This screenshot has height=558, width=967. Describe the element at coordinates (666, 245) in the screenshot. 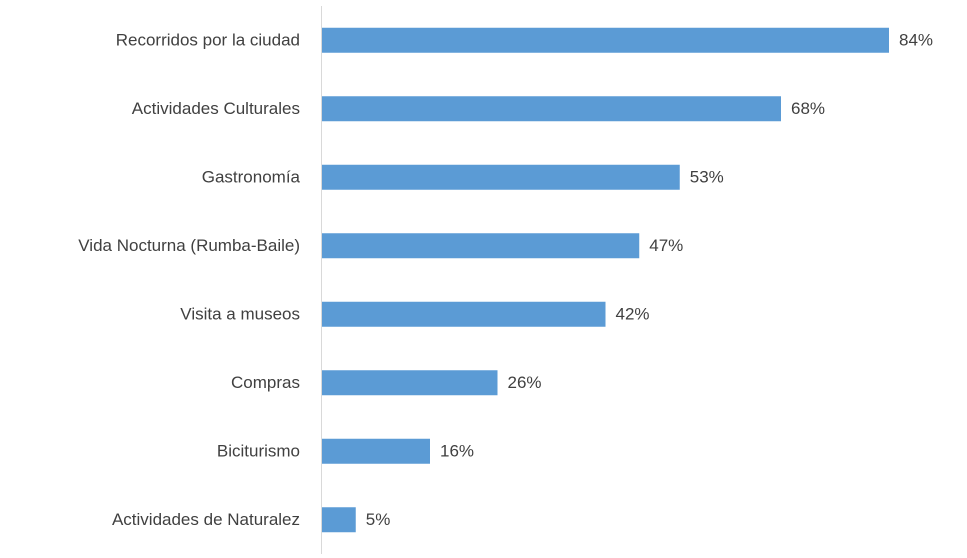

I see `data-label: 47%` at that location.